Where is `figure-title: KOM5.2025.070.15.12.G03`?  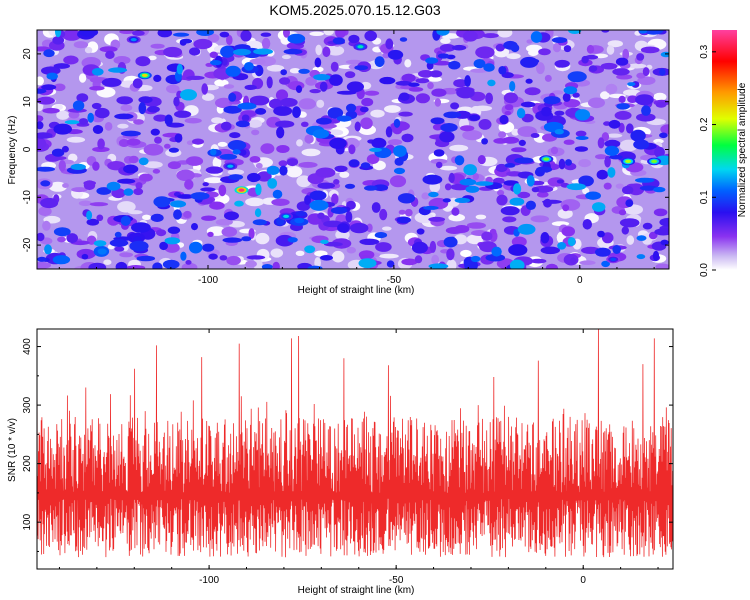
figure-title: KOM5.2025.070.15.12.G03 is located at coordinates (354, 10).